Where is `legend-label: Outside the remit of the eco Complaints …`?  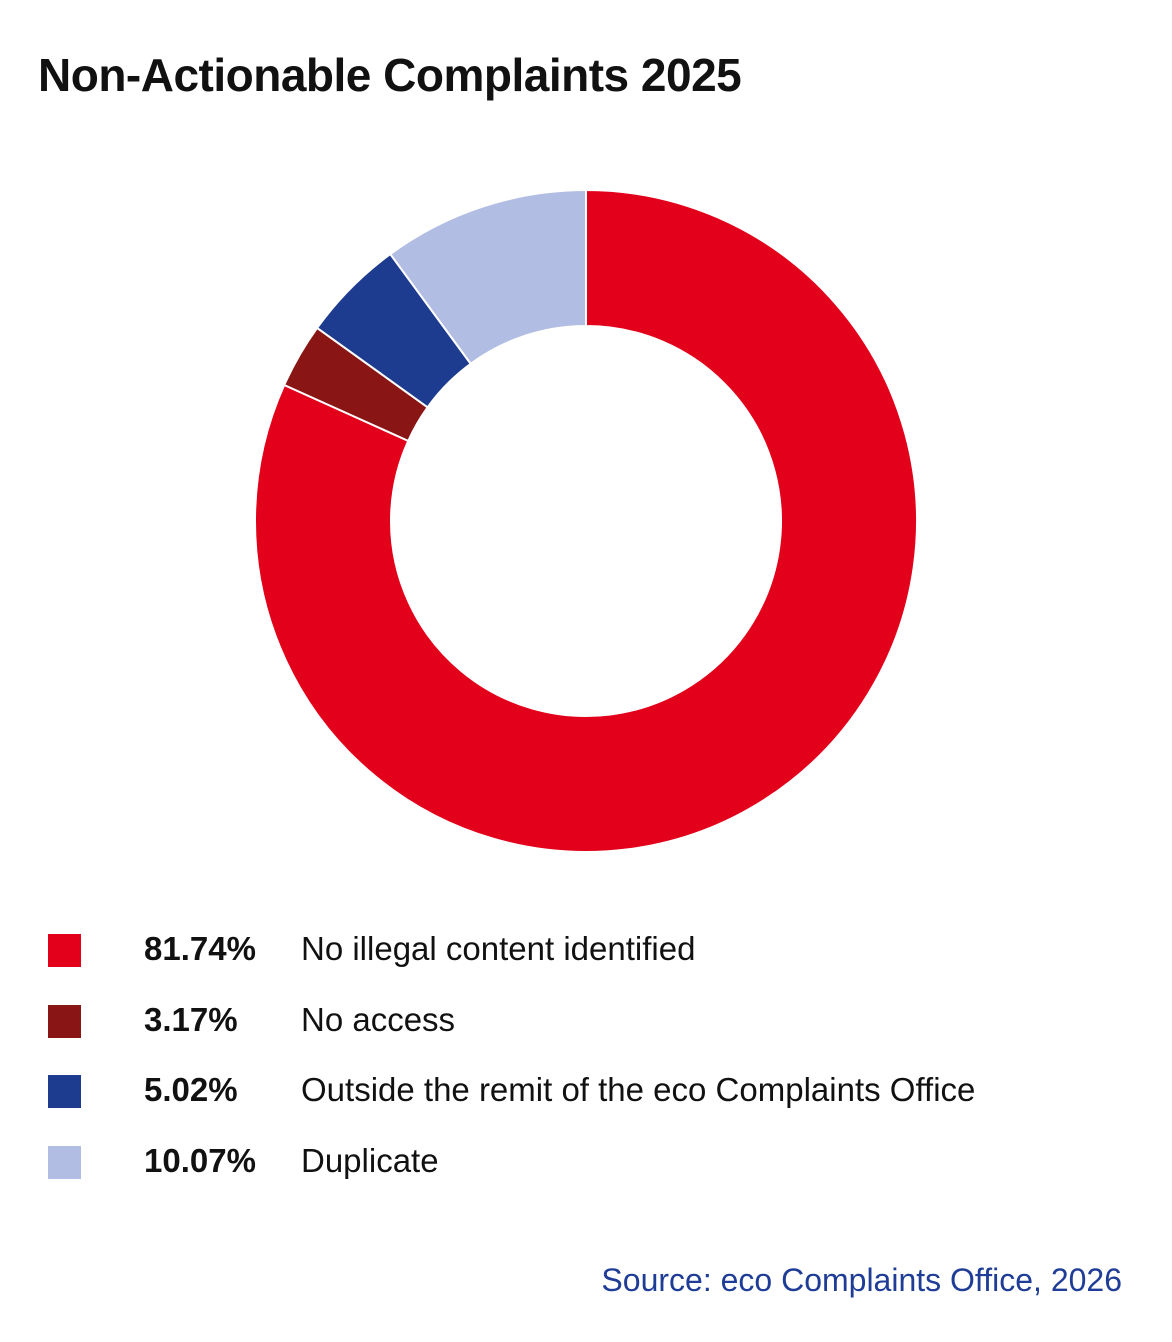
legend-label: Outside the remit of the eco Complaints … is located at coordinates (638, 1089).